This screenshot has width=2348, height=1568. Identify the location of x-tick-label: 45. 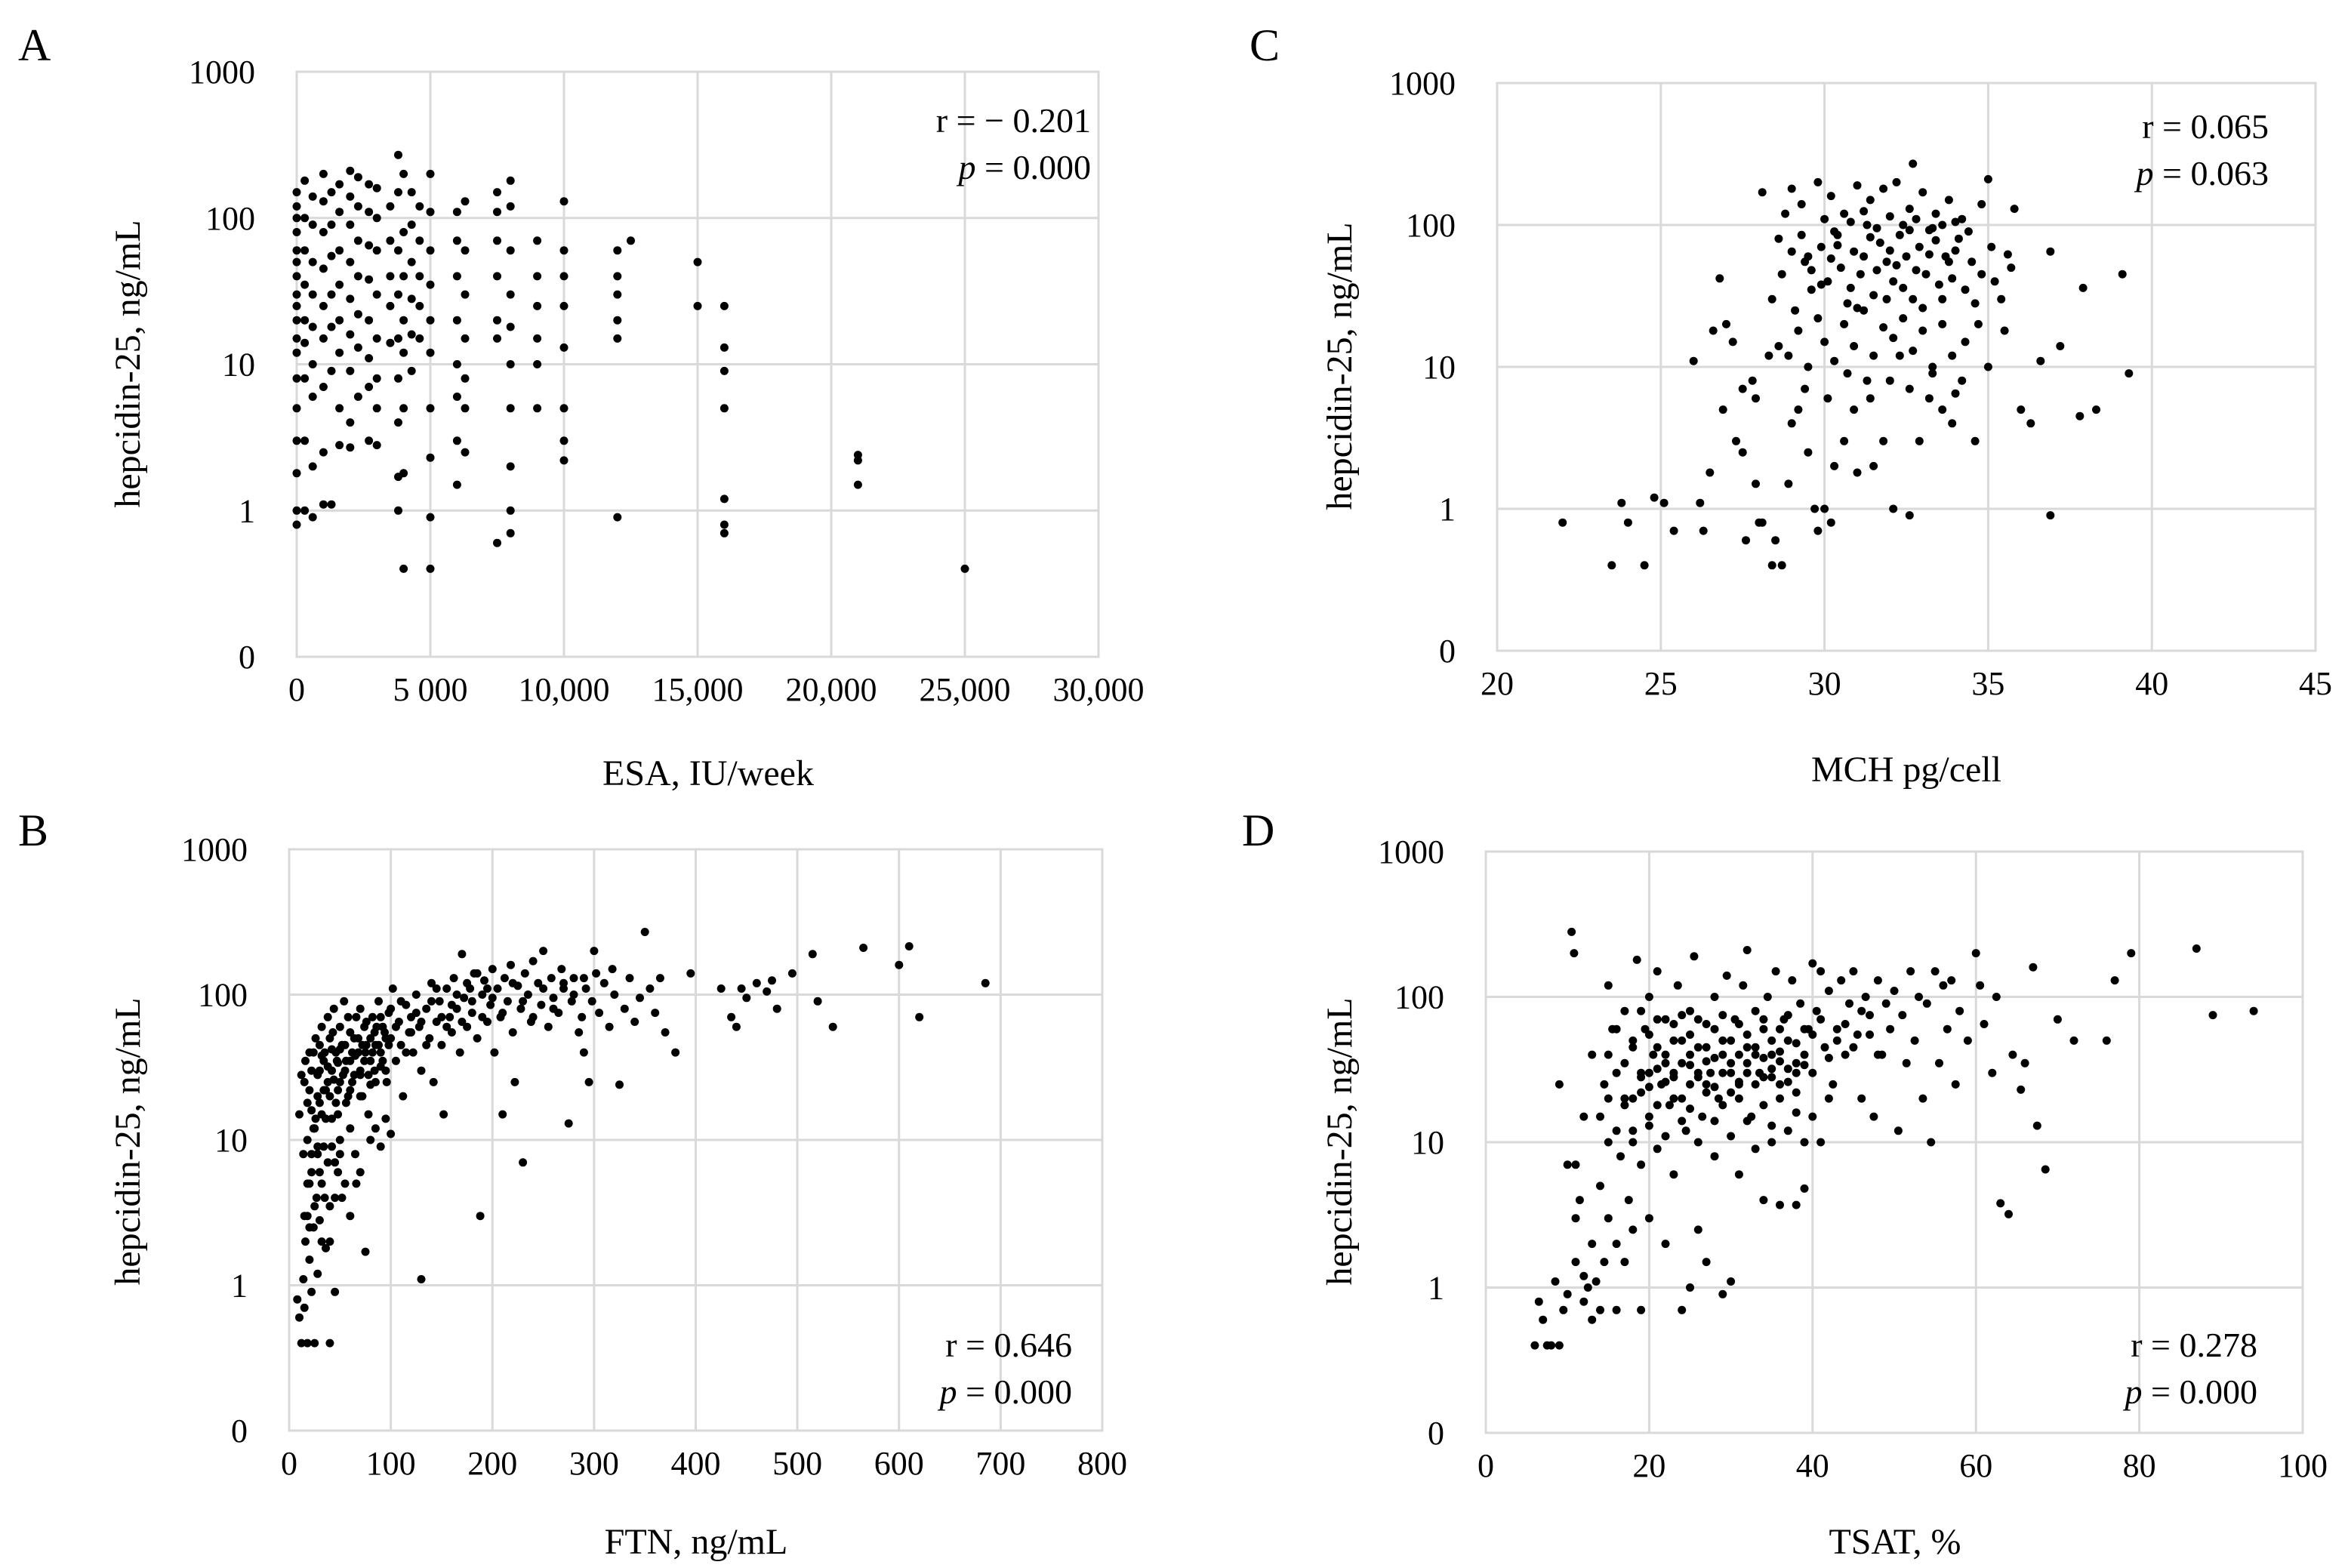
(2315, 683).